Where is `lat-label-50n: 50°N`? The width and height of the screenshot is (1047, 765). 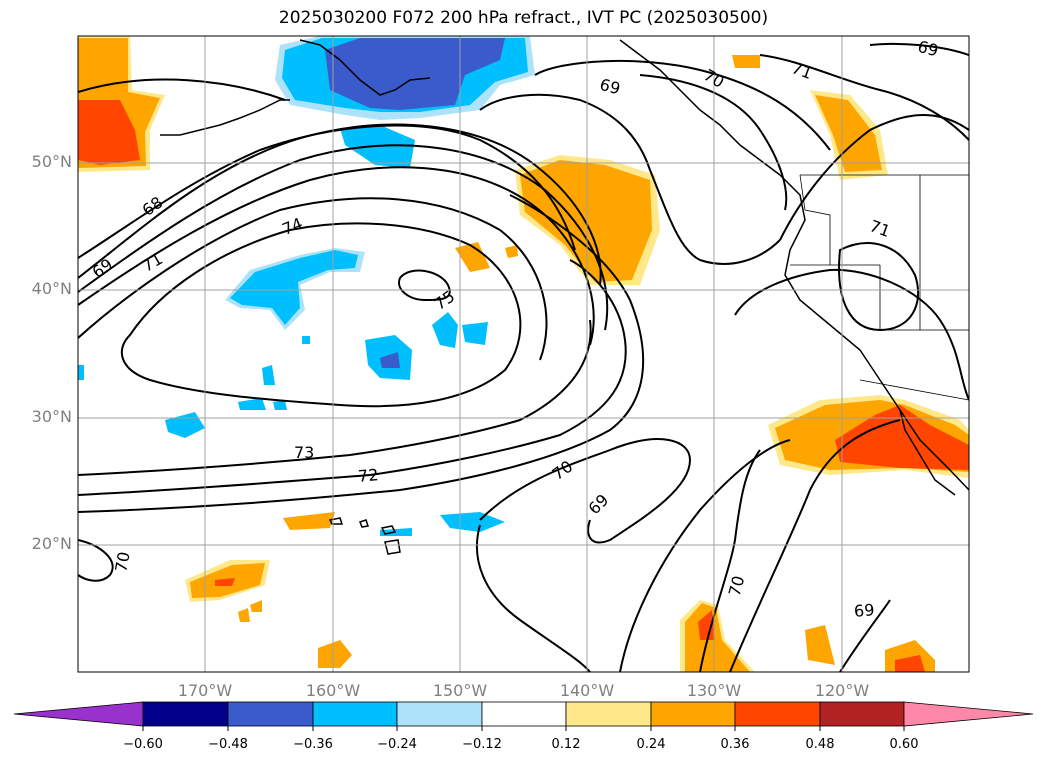
lat-label-50n: 50°N is located at coordinates (51, 161).